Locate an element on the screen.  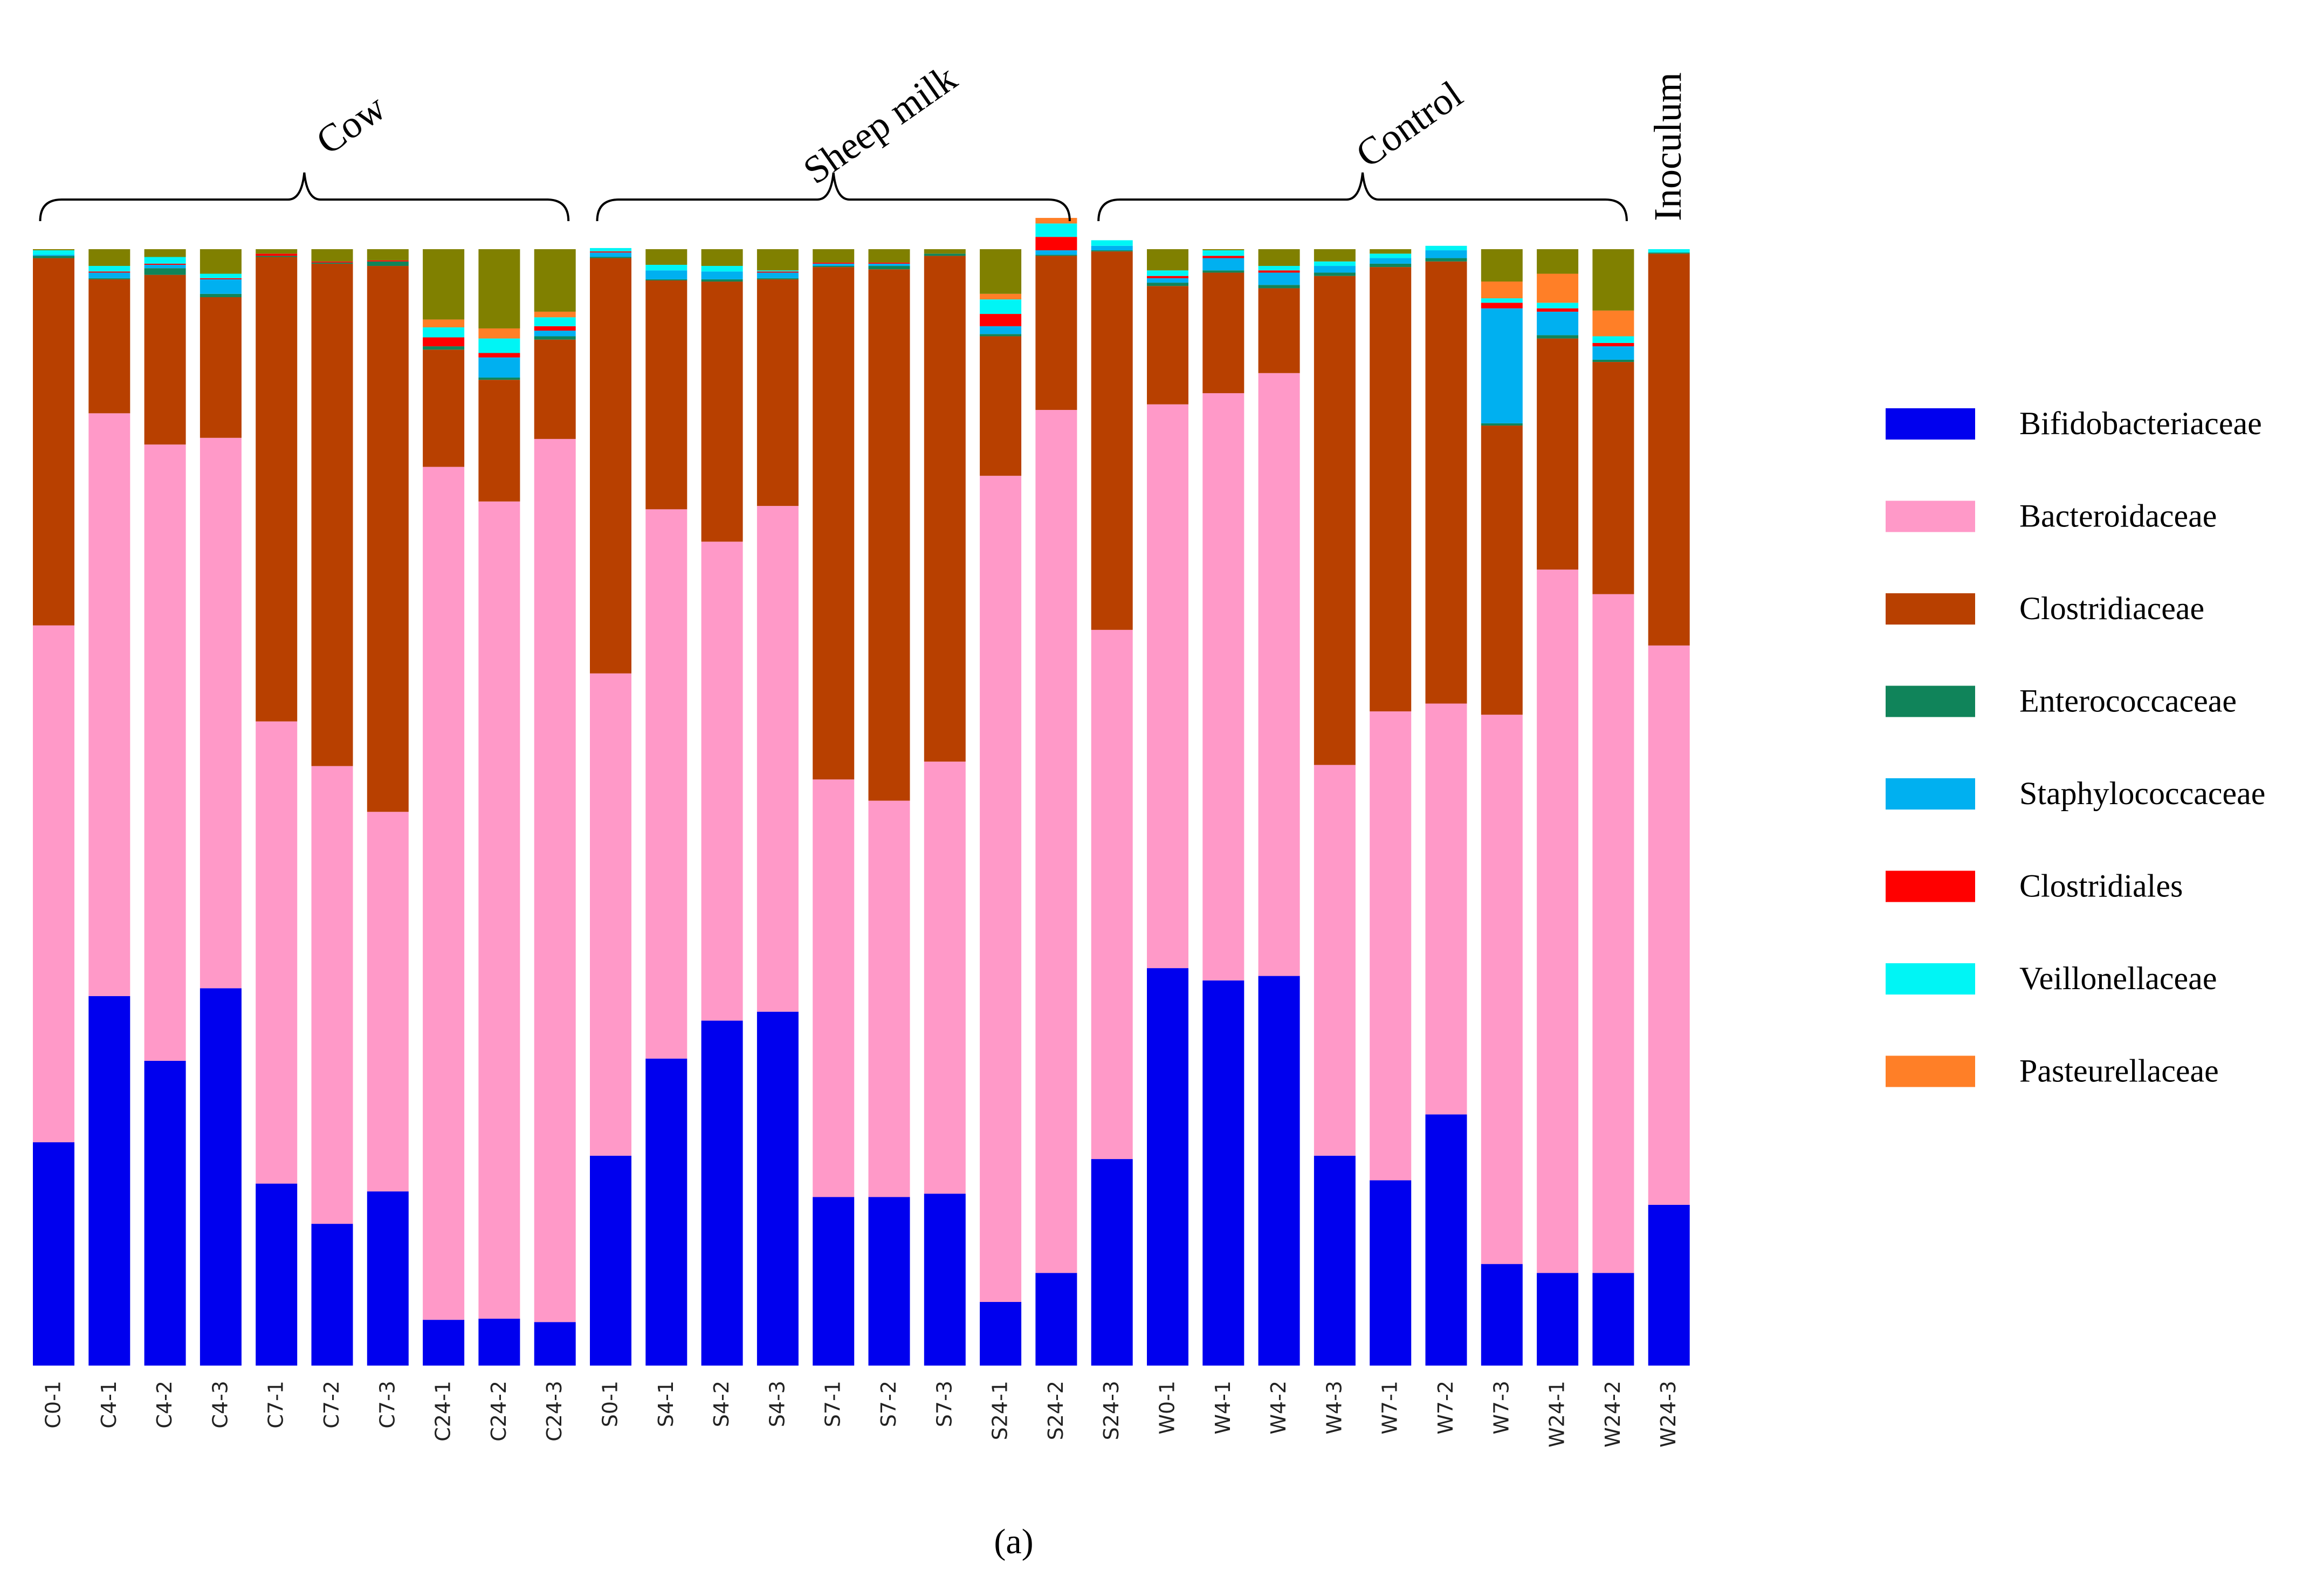
legend-item: Veillonellaceae is located at coordinates (2051, 979).